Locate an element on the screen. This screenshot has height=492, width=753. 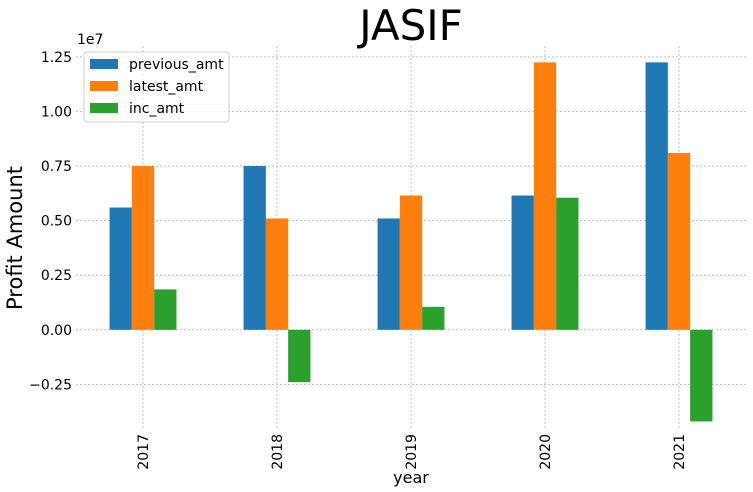
y-tick-label: 0.00 is located at coordinates (56, 331).